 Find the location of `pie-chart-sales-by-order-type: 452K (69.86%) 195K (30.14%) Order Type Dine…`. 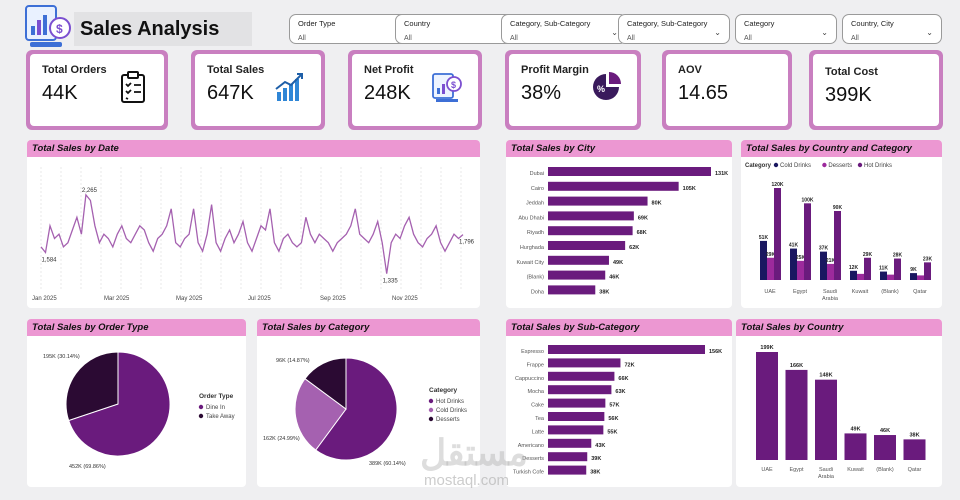

pie-chart-sales-by-order-type: 452K (69.86%) 195K (30.14%) Order Type Dine… is located at coordinates (136, 411).